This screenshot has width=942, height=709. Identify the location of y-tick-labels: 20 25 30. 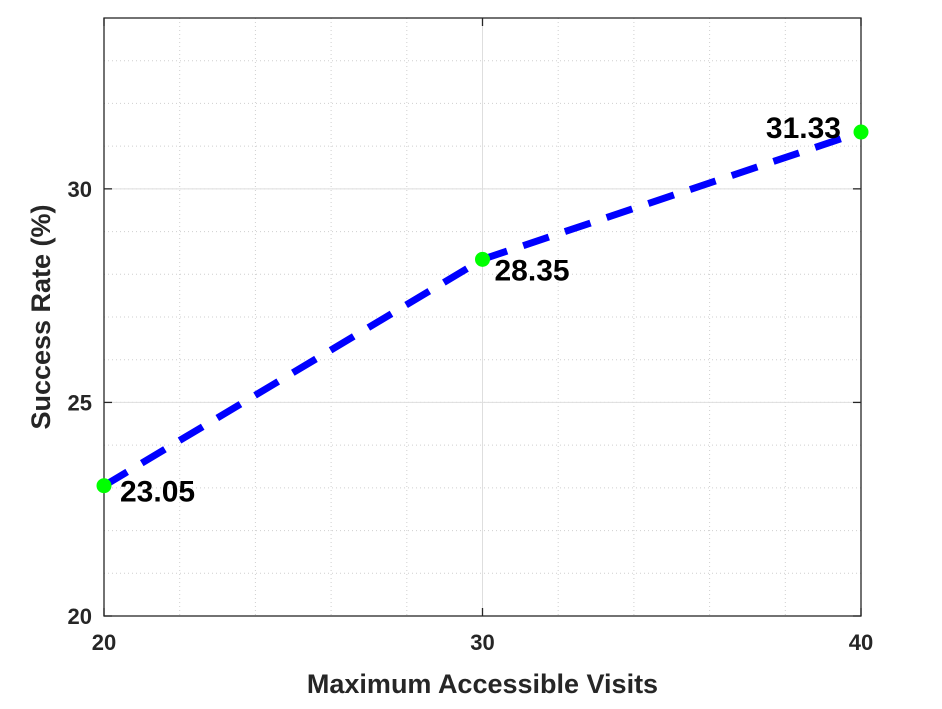
(80, 403).